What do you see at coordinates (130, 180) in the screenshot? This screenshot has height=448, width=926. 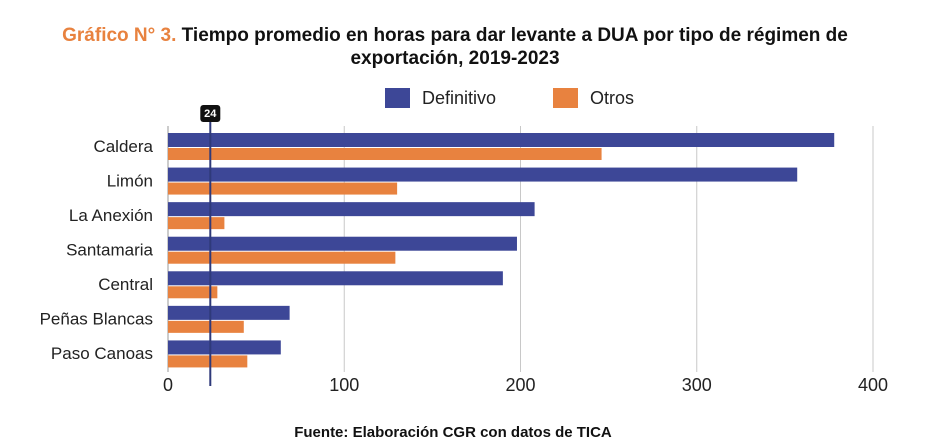 I see `y-tick-label: Limón` at bounding box center [130, 180].